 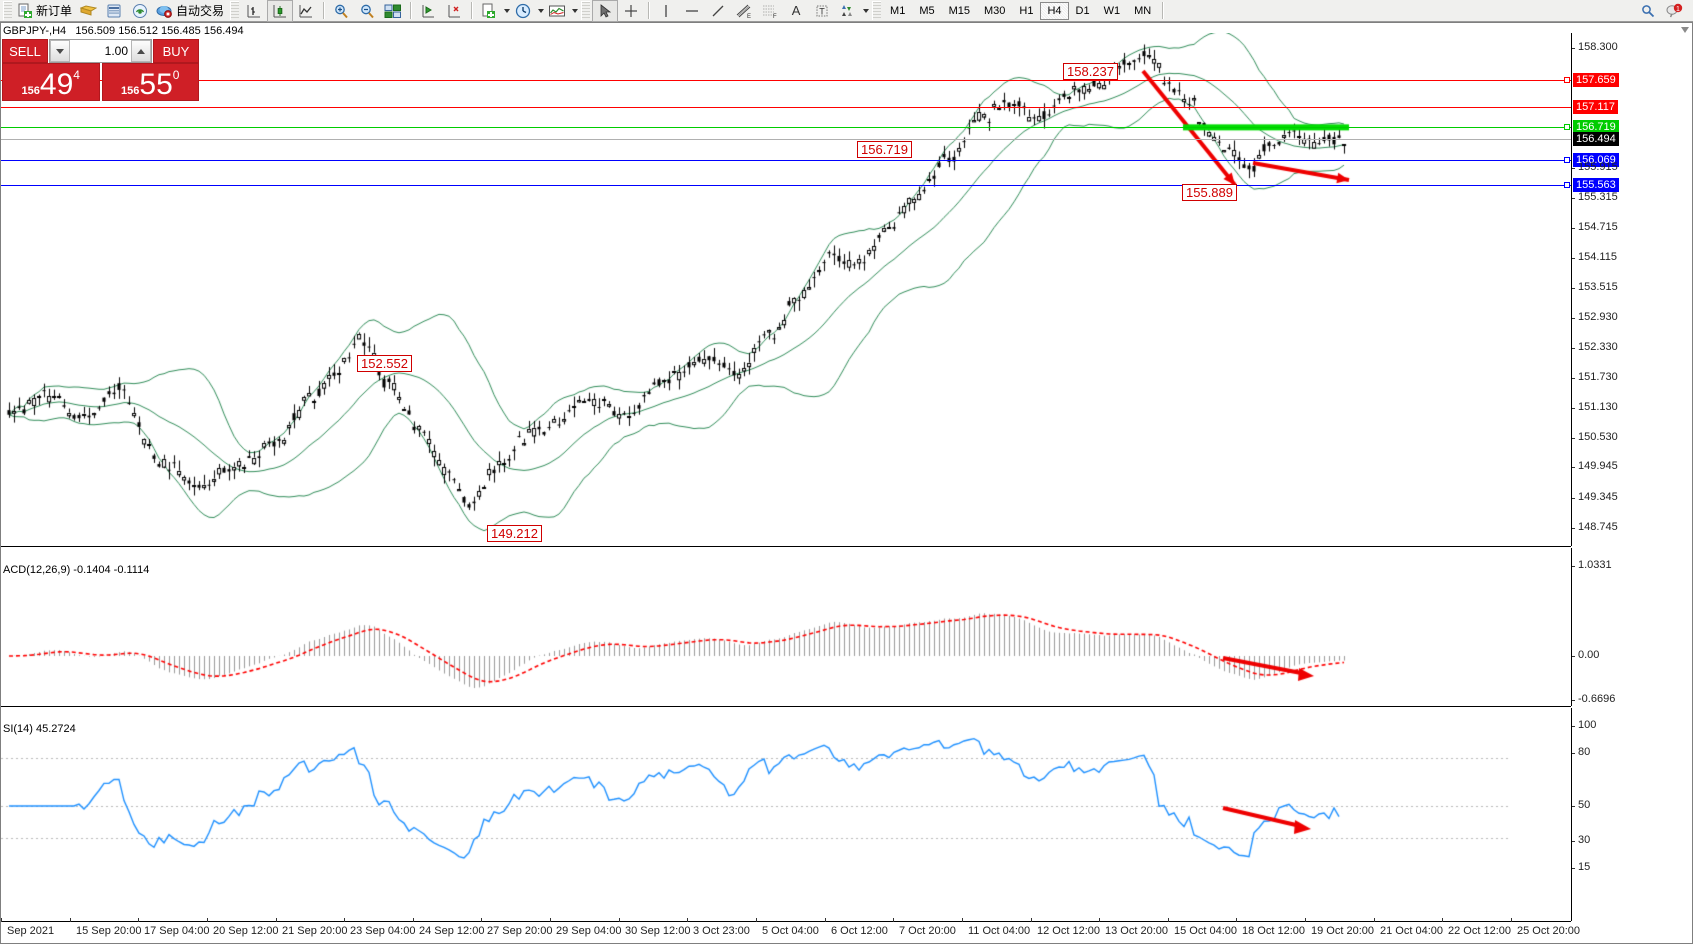 I want to click on new-template-button, so click(x=489, y=11).